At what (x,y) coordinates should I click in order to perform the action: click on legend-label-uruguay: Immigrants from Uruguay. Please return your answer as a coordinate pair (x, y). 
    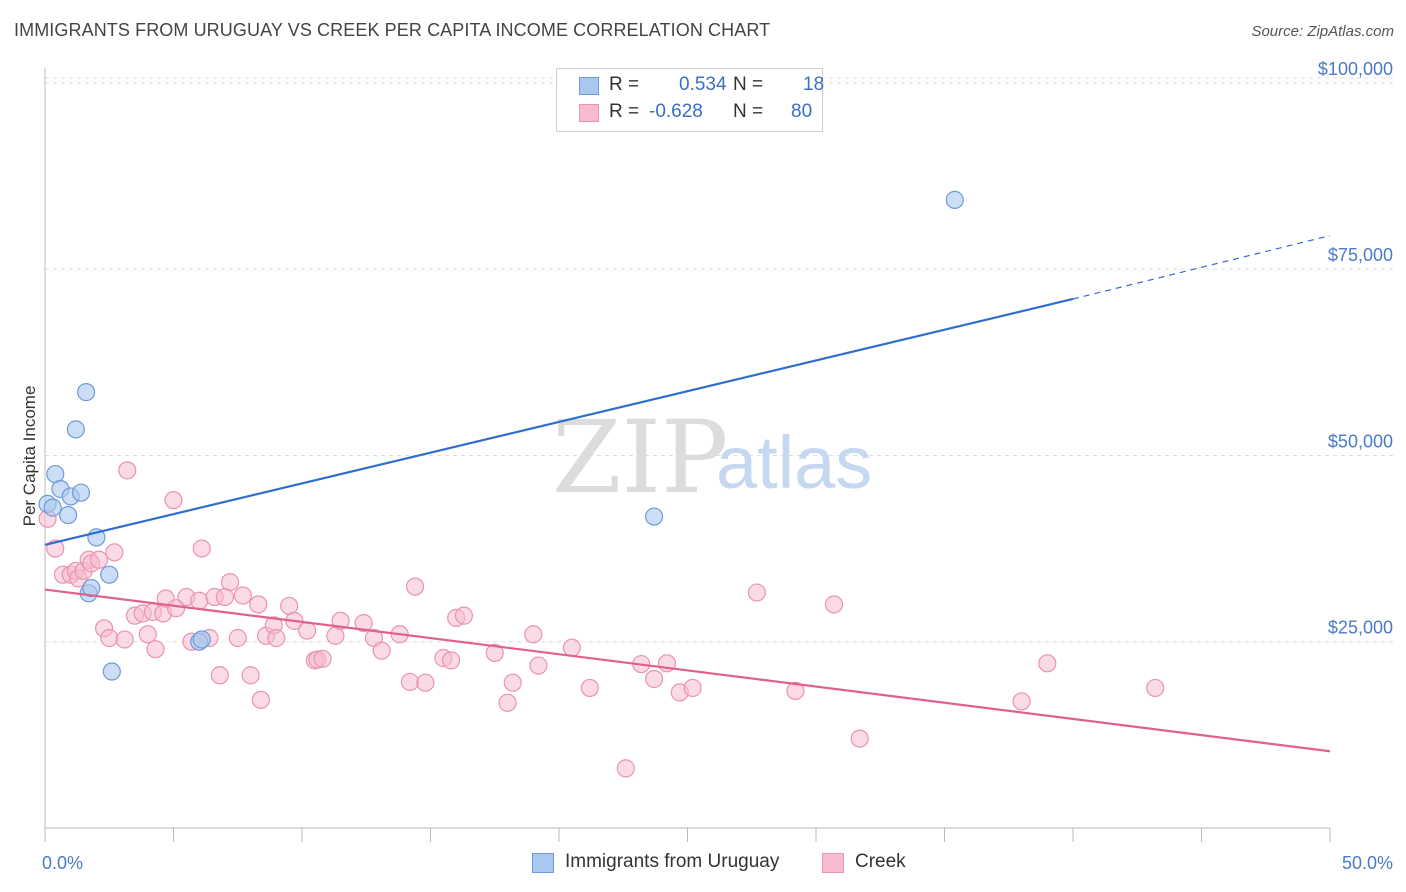
    Looking at the image, I should click on (672, 861).